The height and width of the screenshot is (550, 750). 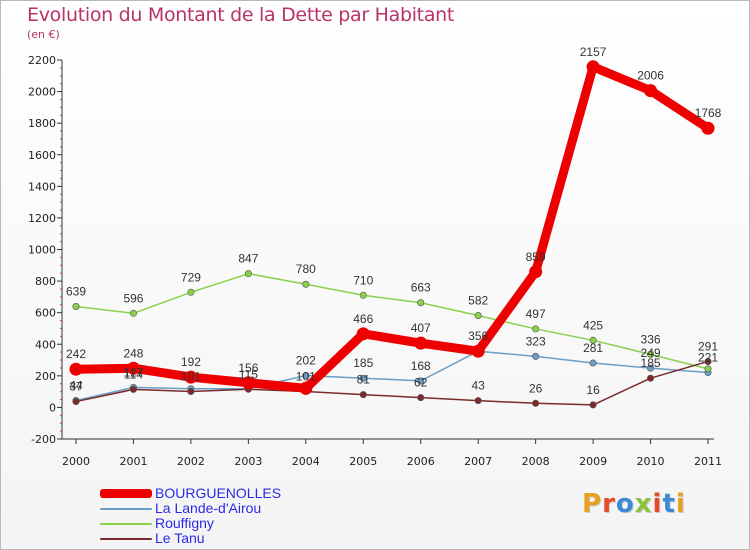 I want to click on y-tick-label: 400, so click(x=45, y=344).